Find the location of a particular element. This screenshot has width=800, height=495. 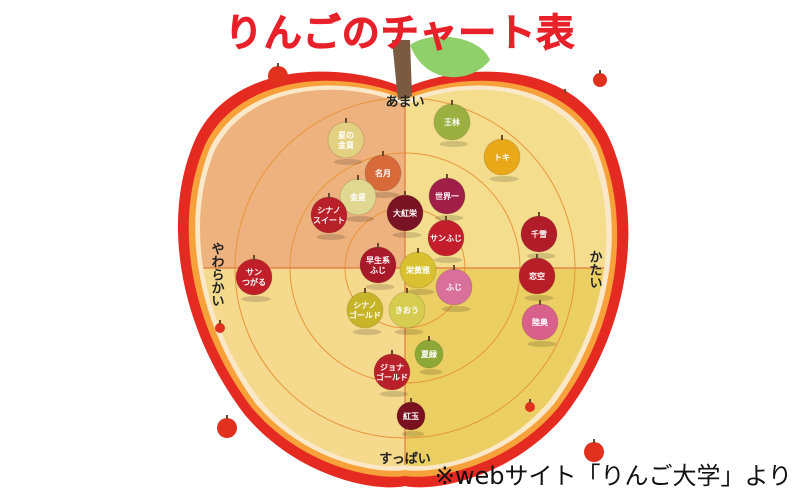

apple-variety: サンふじ is located at coordinates (446, 239).